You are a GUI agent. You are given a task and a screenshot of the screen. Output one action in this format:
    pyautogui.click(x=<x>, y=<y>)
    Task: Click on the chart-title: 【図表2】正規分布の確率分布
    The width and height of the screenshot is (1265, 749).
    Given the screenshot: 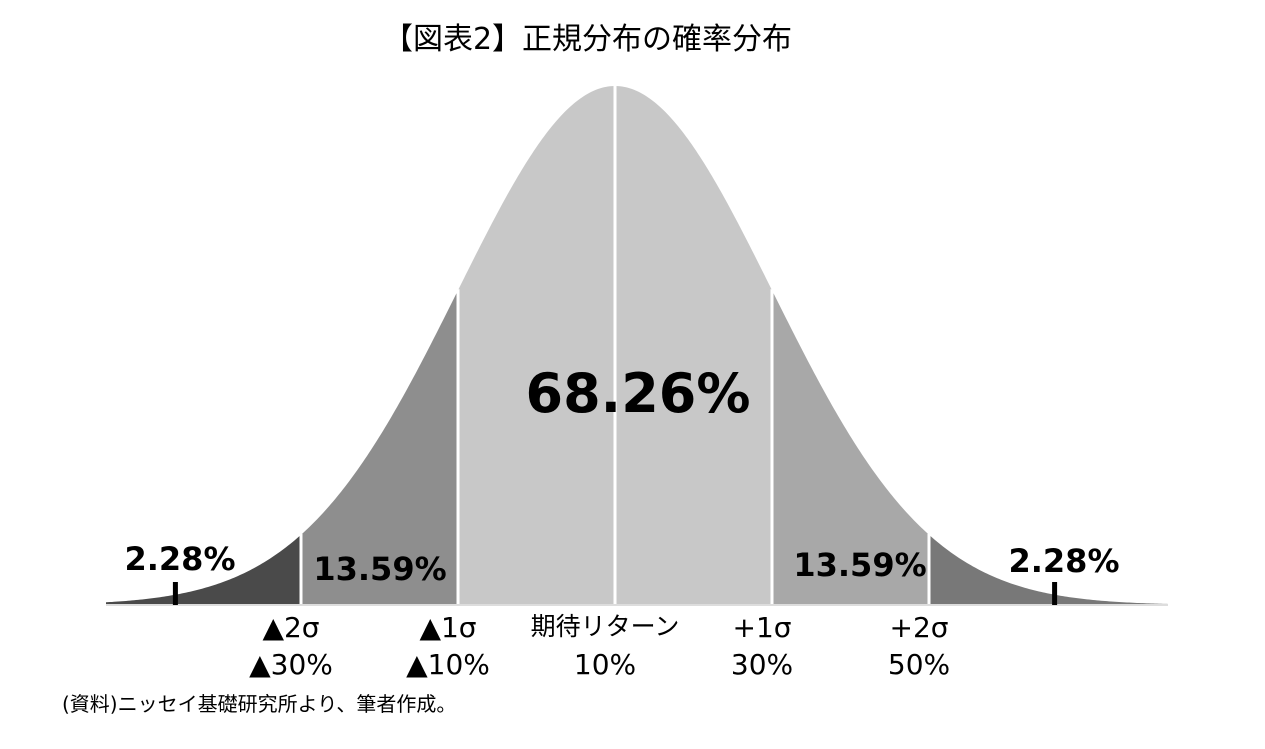 What is the action you would take?
    pyautogui.click(x=587, y=39)
    